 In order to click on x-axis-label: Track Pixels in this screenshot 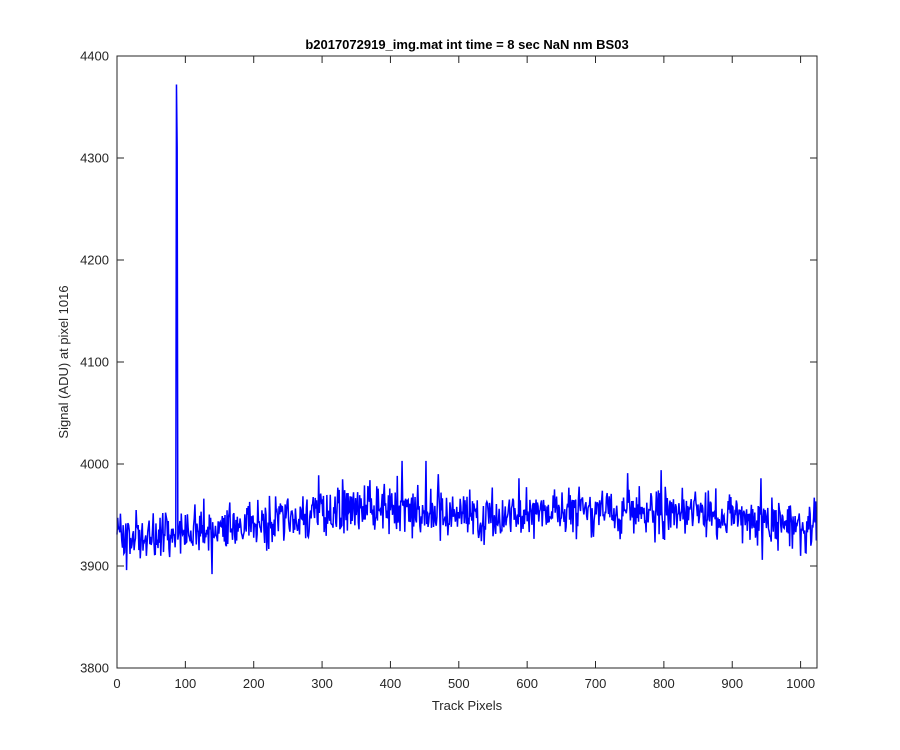, I will do `click(467, 705)`.